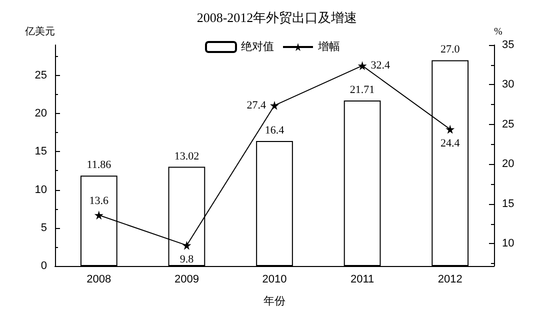  I want to click on x-tick-label: 2008, so click(99, 280).